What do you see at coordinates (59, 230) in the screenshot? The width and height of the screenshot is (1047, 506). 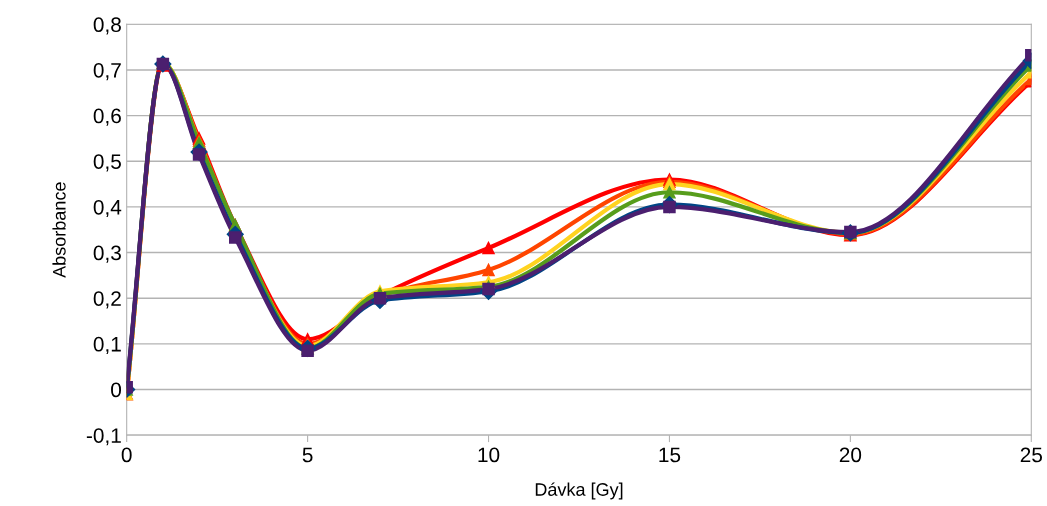 I see `y-axis-title: Absorbance` at bounding box center [59, 230].